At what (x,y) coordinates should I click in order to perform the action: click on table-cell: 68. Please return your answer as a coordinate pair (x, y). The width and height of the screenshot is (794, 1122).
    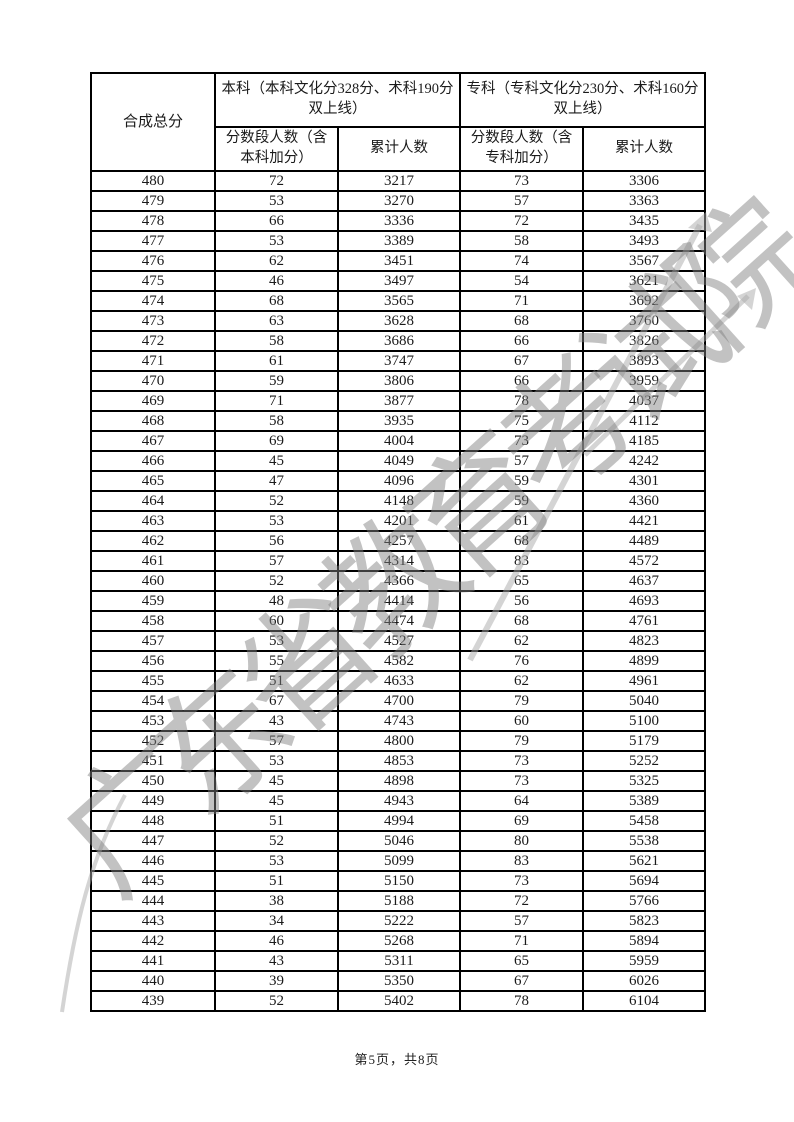
    Looking at the image, I should click on (521, 621).